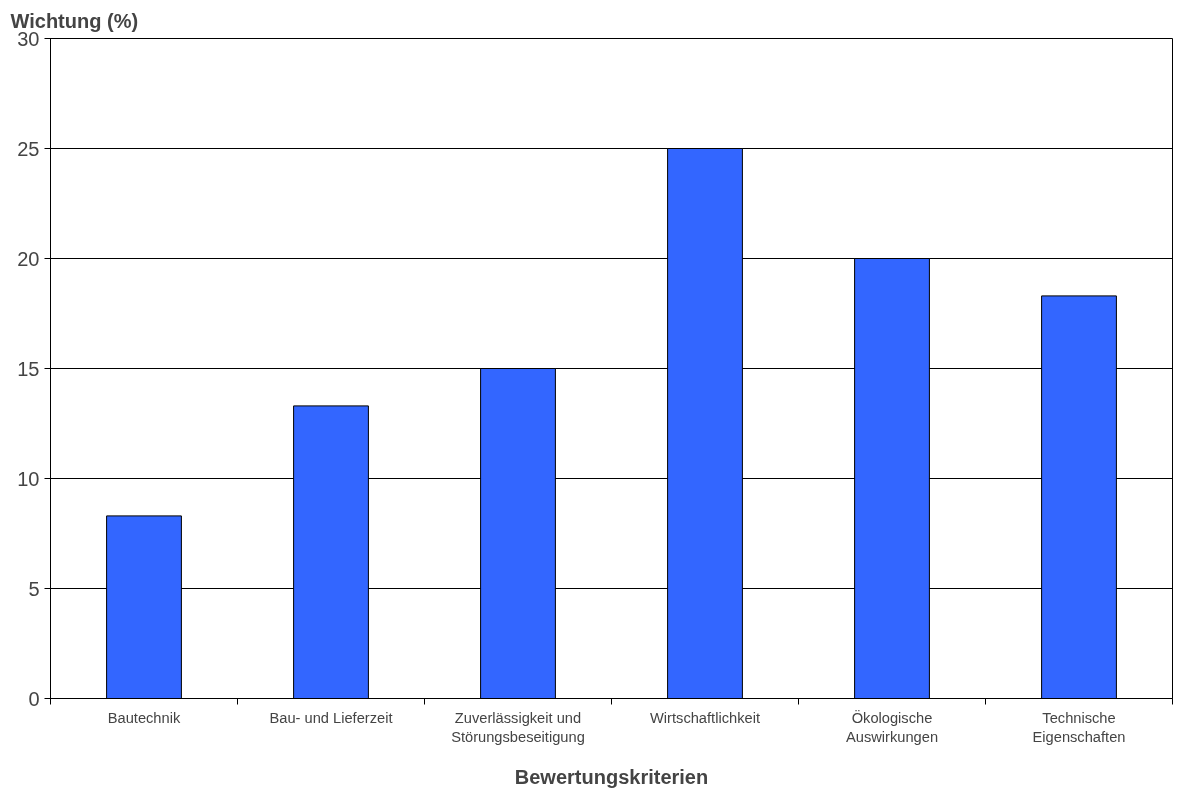 Image resolution: width=1184 pixels, height=794 pixels. I want to click on y-tick-label: 10, so click(28, 478).